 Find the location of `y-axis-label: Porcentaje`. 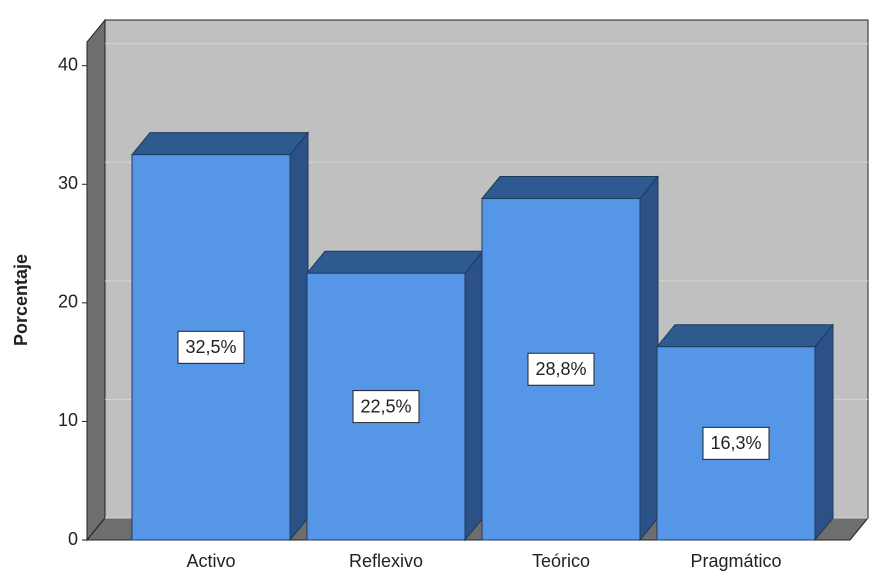

y-axis-label: Porcentaje is located at coordinates (21, 300).